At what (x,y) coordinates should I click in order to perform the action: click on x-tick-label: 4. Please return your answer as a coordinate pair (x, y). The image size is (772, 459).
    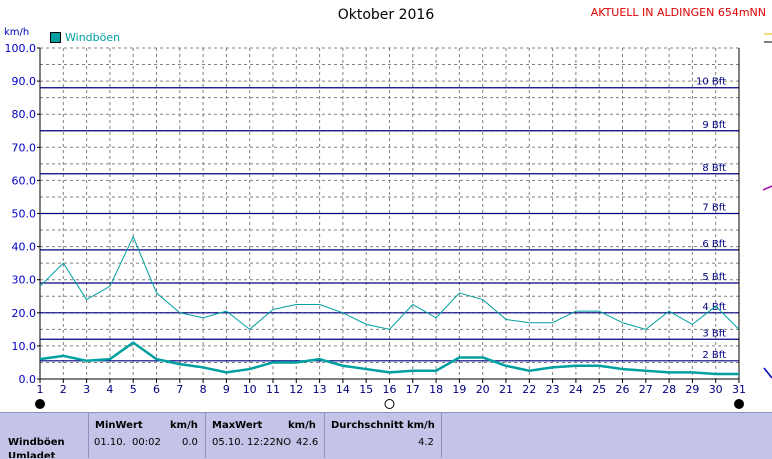
    Looking at the image, I should click on (109, 389).